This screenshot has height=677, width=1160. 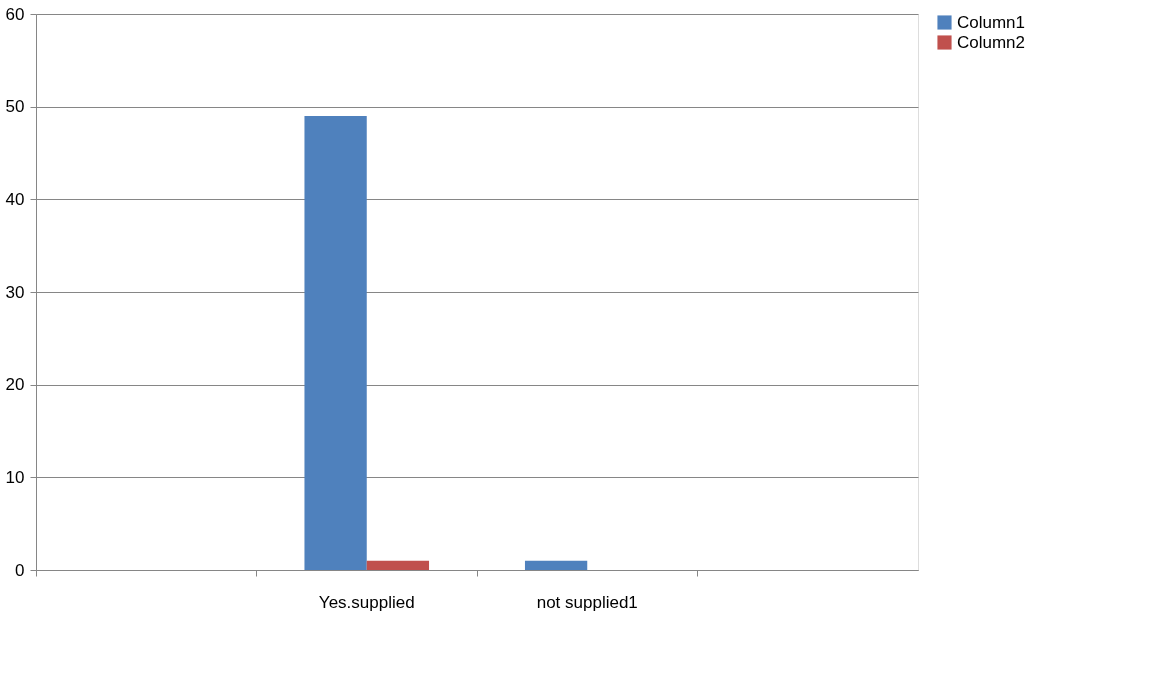 What do you see at coordinates (20, 570) in the screenshot?
I see `y-tick-label: 0` at bounding box center [20, 570].